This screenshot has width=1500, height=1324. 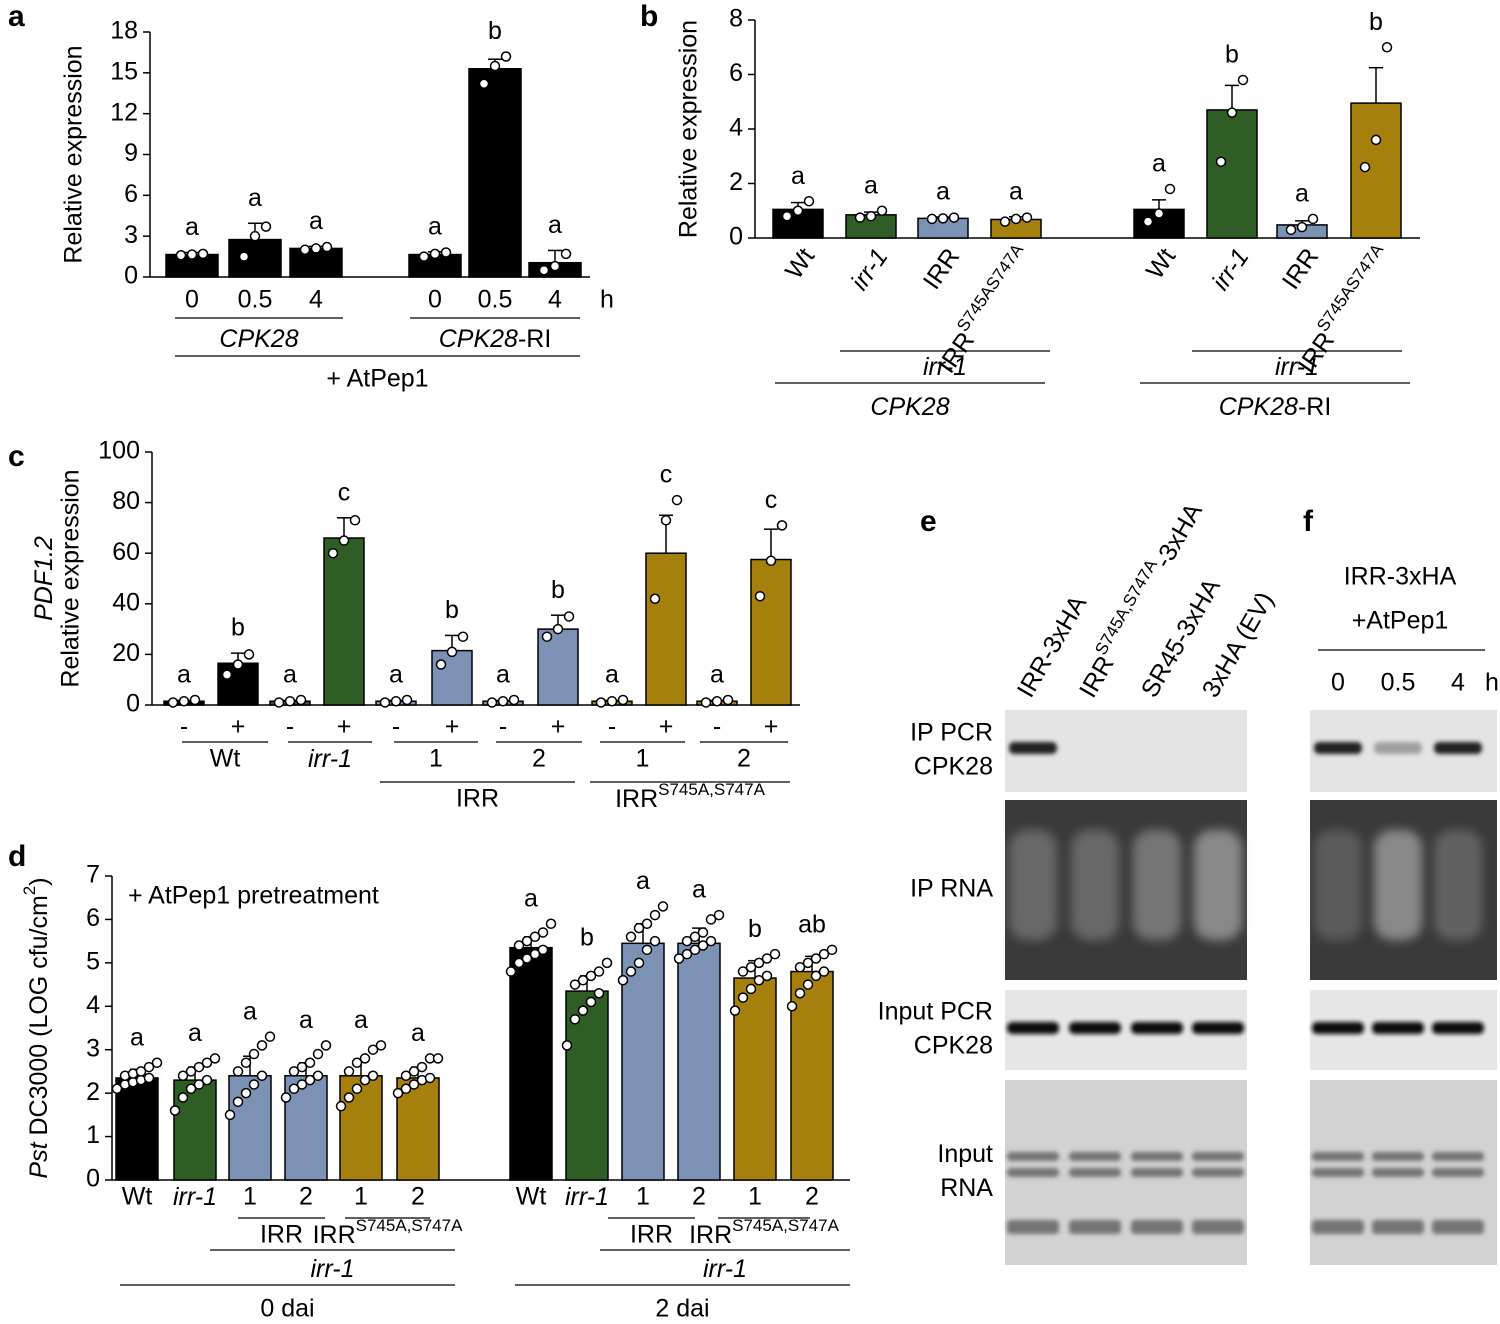 What do you see at coordinates (495, 300) in the screenshot?
I see `x-tick-label: 0.5` at bounding box center [495, 300].